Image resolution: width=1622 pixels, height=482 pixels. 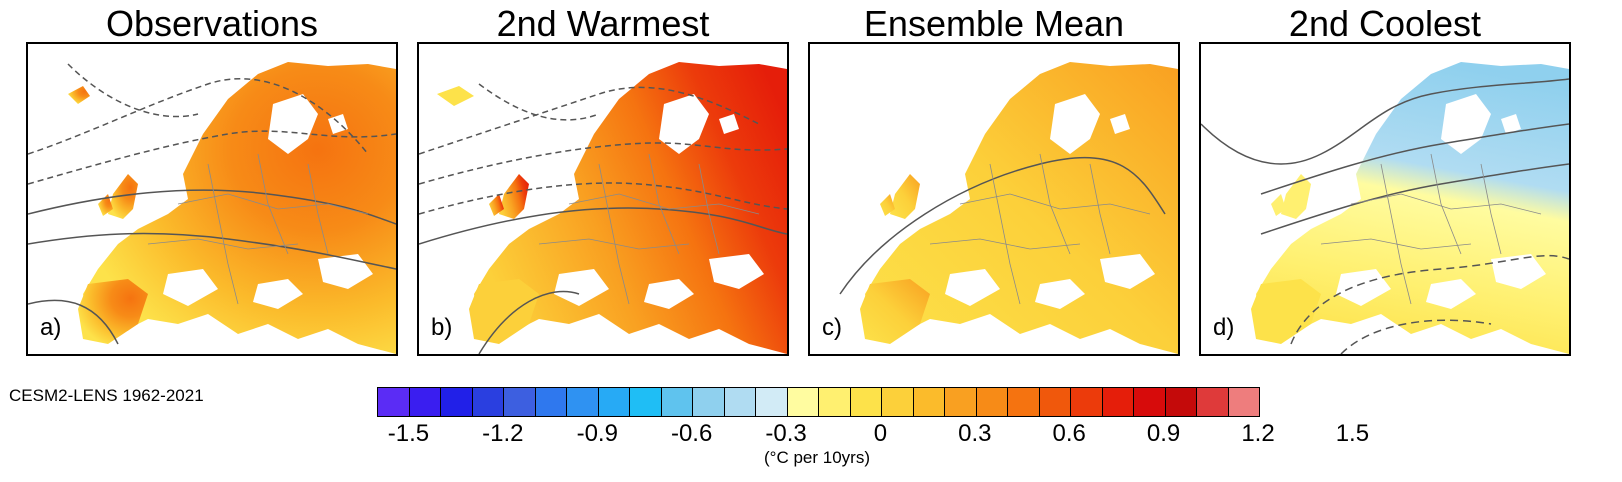 I want to click on panel-title: Observations, so click(x=212, y=23).